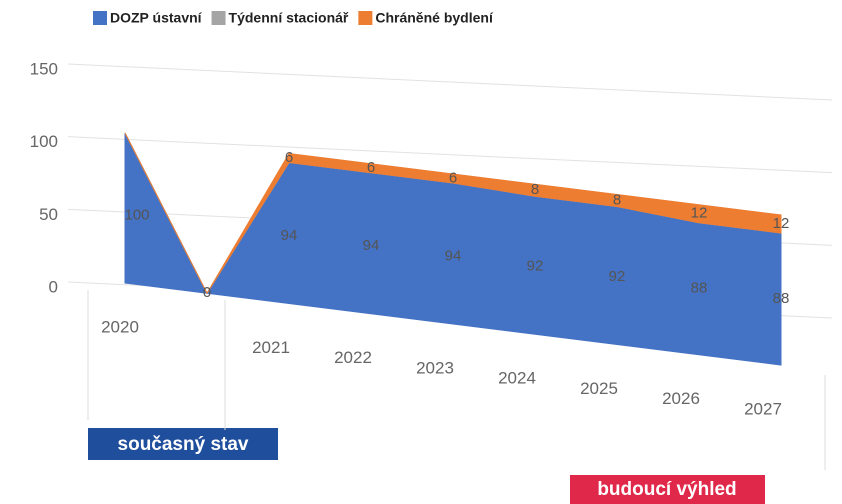 The image size is (842, 504). What do you see at coordinates (44, 68) in the screenshot?
I see `y-tick-label: 150` at bounding box center [44, 68].